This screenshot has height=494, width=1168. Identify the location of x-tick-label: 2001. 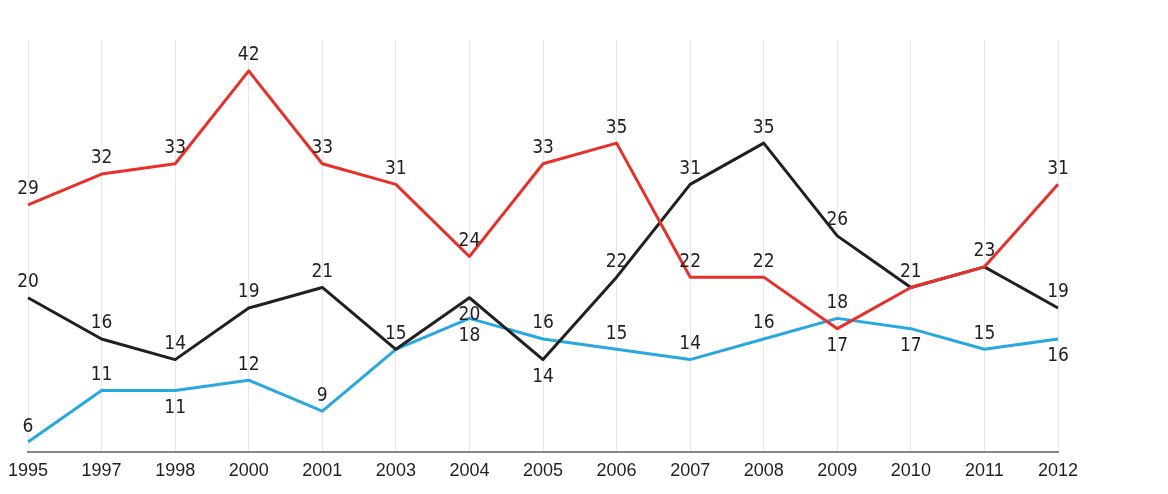
(322, 470).